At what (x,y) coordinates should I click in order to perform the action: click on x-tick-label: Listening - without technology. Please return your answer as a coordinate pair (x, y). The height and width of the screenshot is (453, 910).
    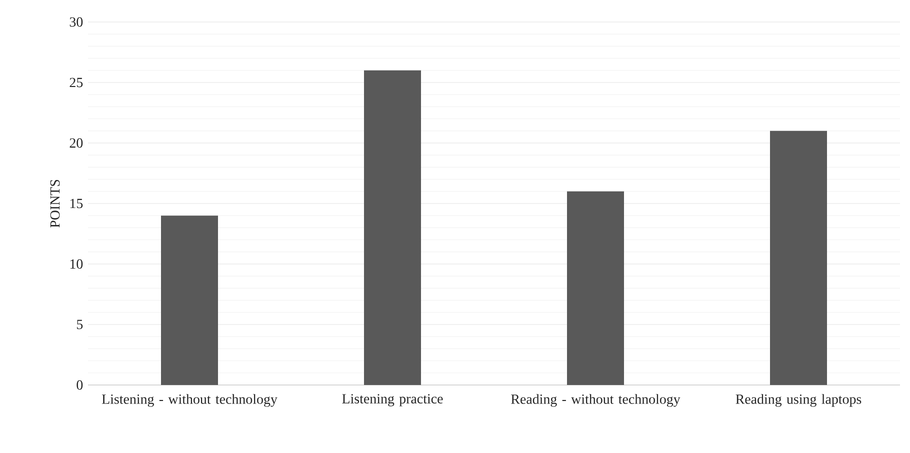
    Looking at the image, I should click on (190, 400).